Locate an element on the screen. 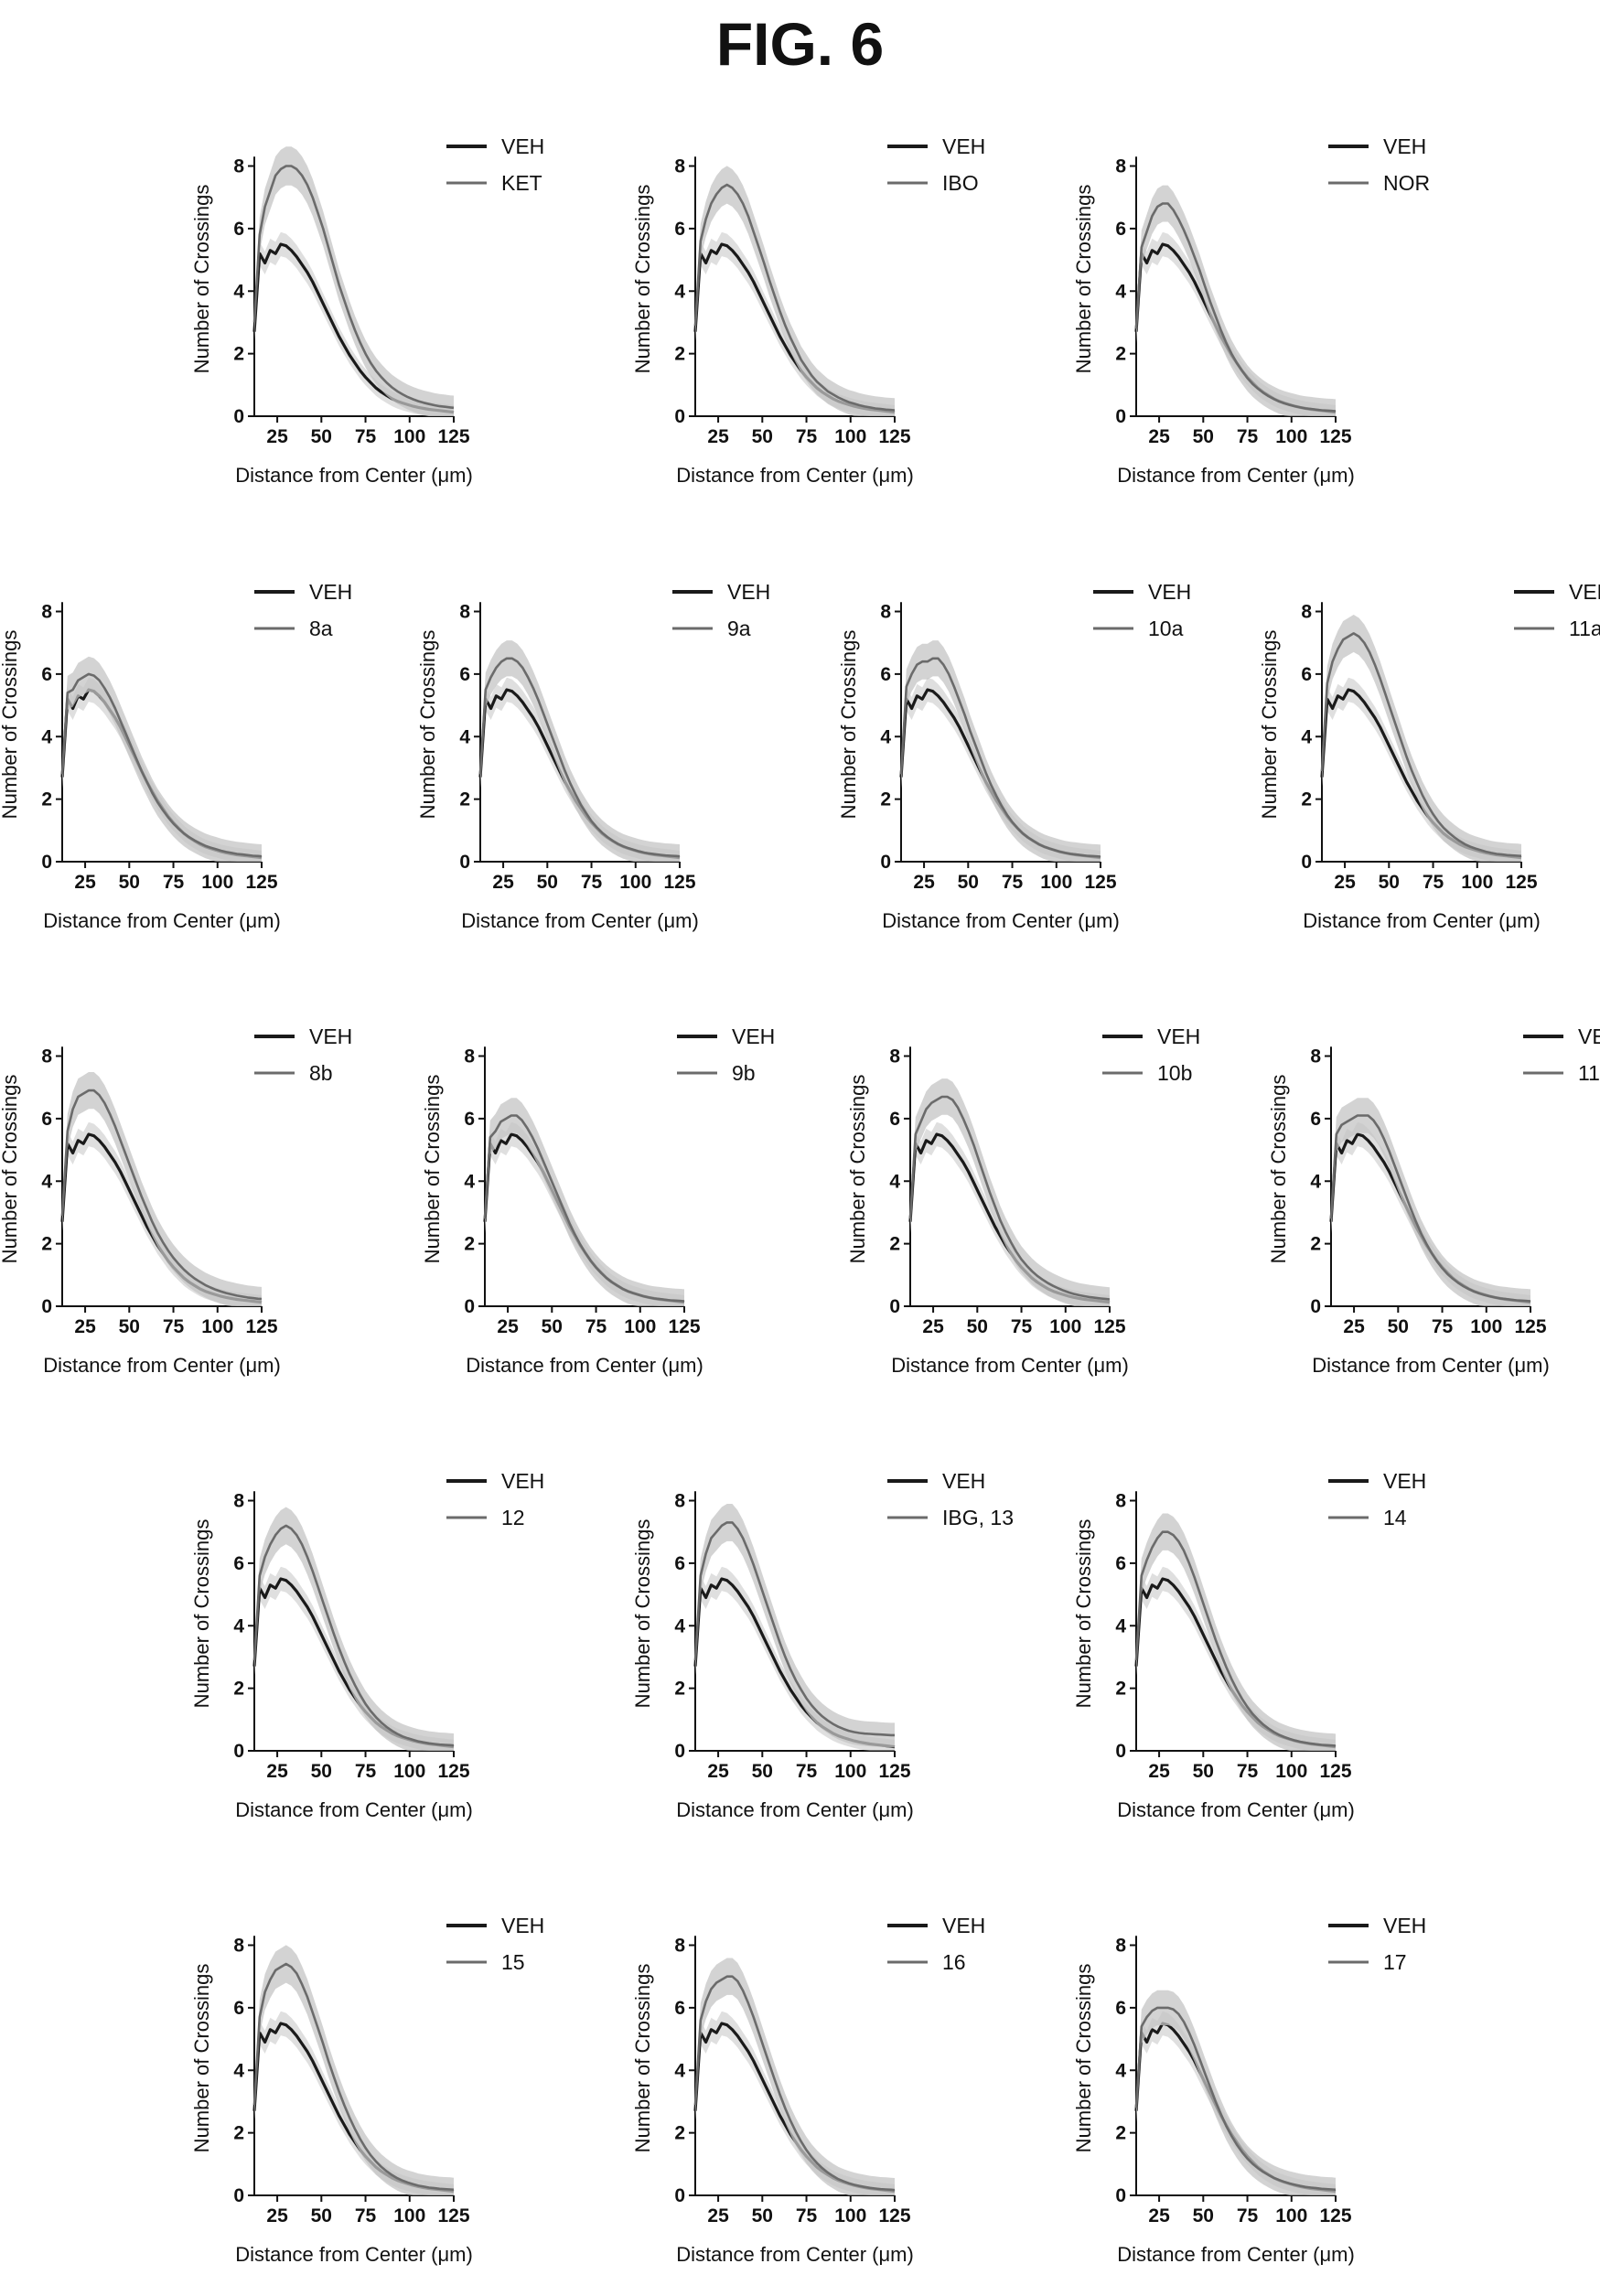 Image resolution: width=1600 pixels, height=2296 pixels. legend-label: 15 is located at coordinates (513, 1962).